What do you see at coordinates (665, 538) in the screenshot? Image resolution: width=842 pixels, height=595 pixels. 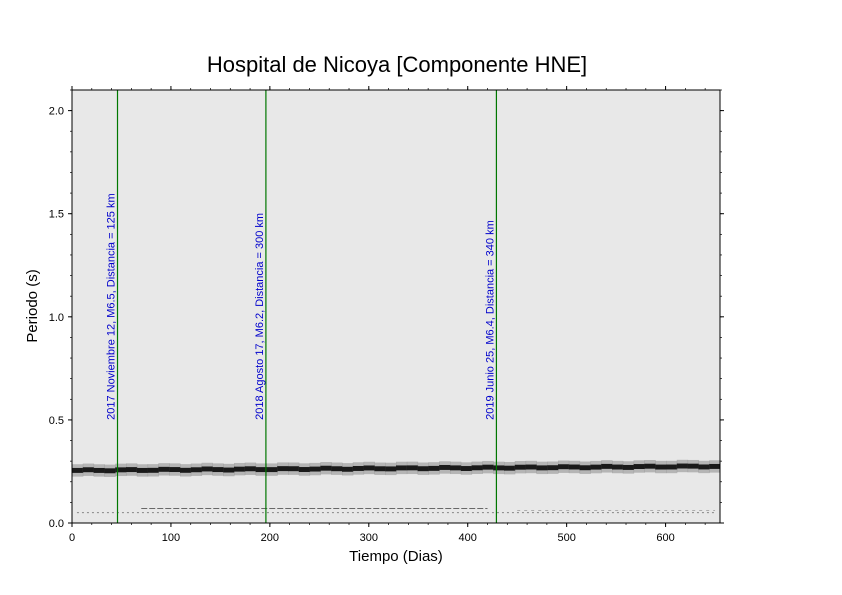 I see `x-tick-label: 600` at bounding box center [665, 538].